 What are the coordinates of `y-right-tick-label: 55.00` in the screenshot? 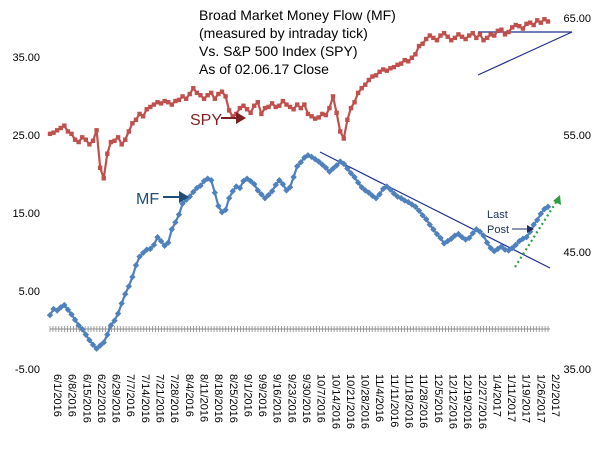 It's located at (577, 136).